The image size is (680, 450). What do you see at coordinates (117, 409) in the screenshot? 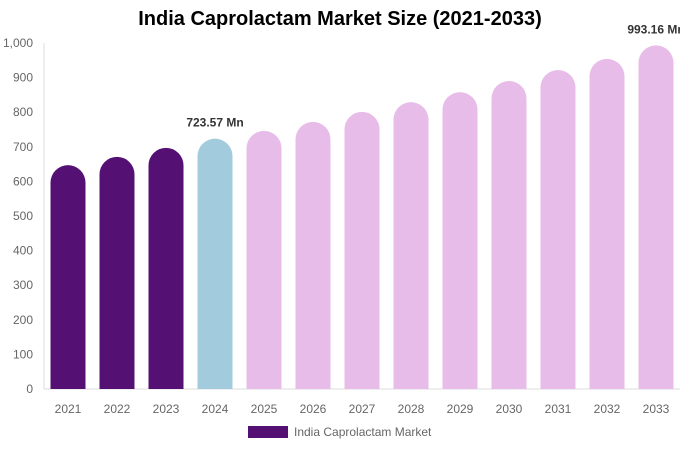
I see `x-tick-label: 2022` at bounding box center [117, 409].